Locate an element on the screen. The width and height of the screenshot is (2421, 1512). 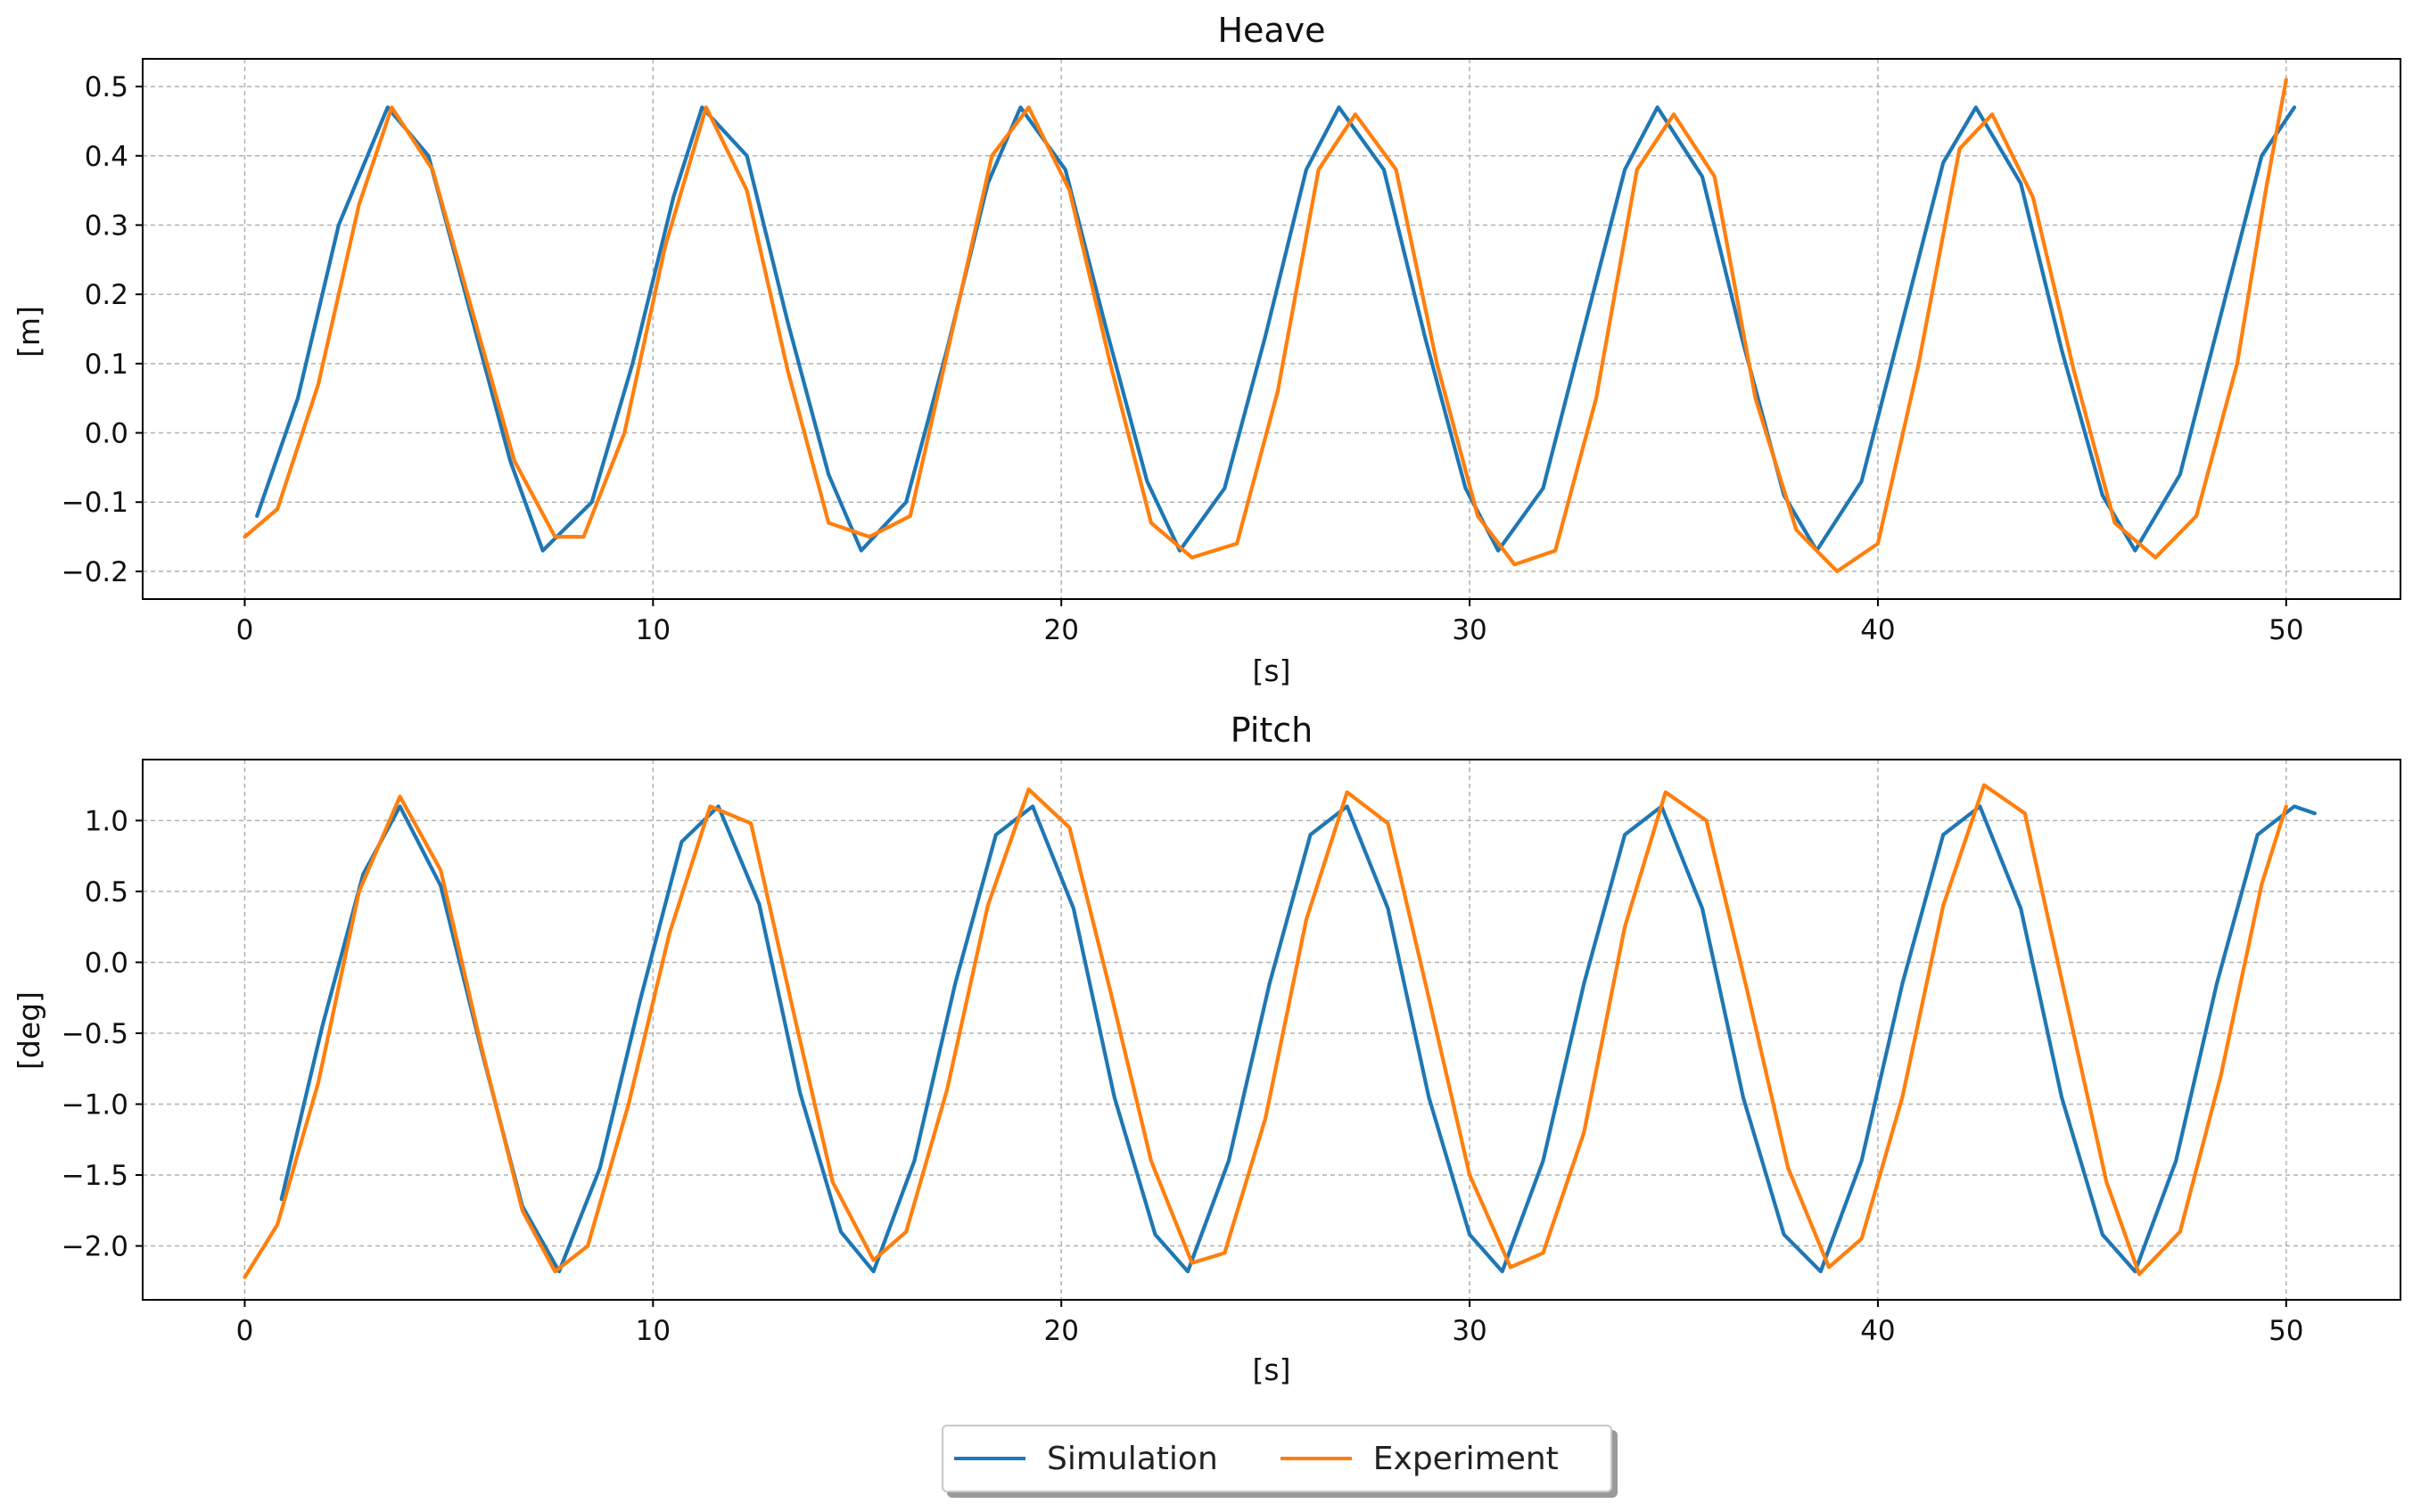
heave-xtick-label-3: 30 is located at coordinates (1469, 630).